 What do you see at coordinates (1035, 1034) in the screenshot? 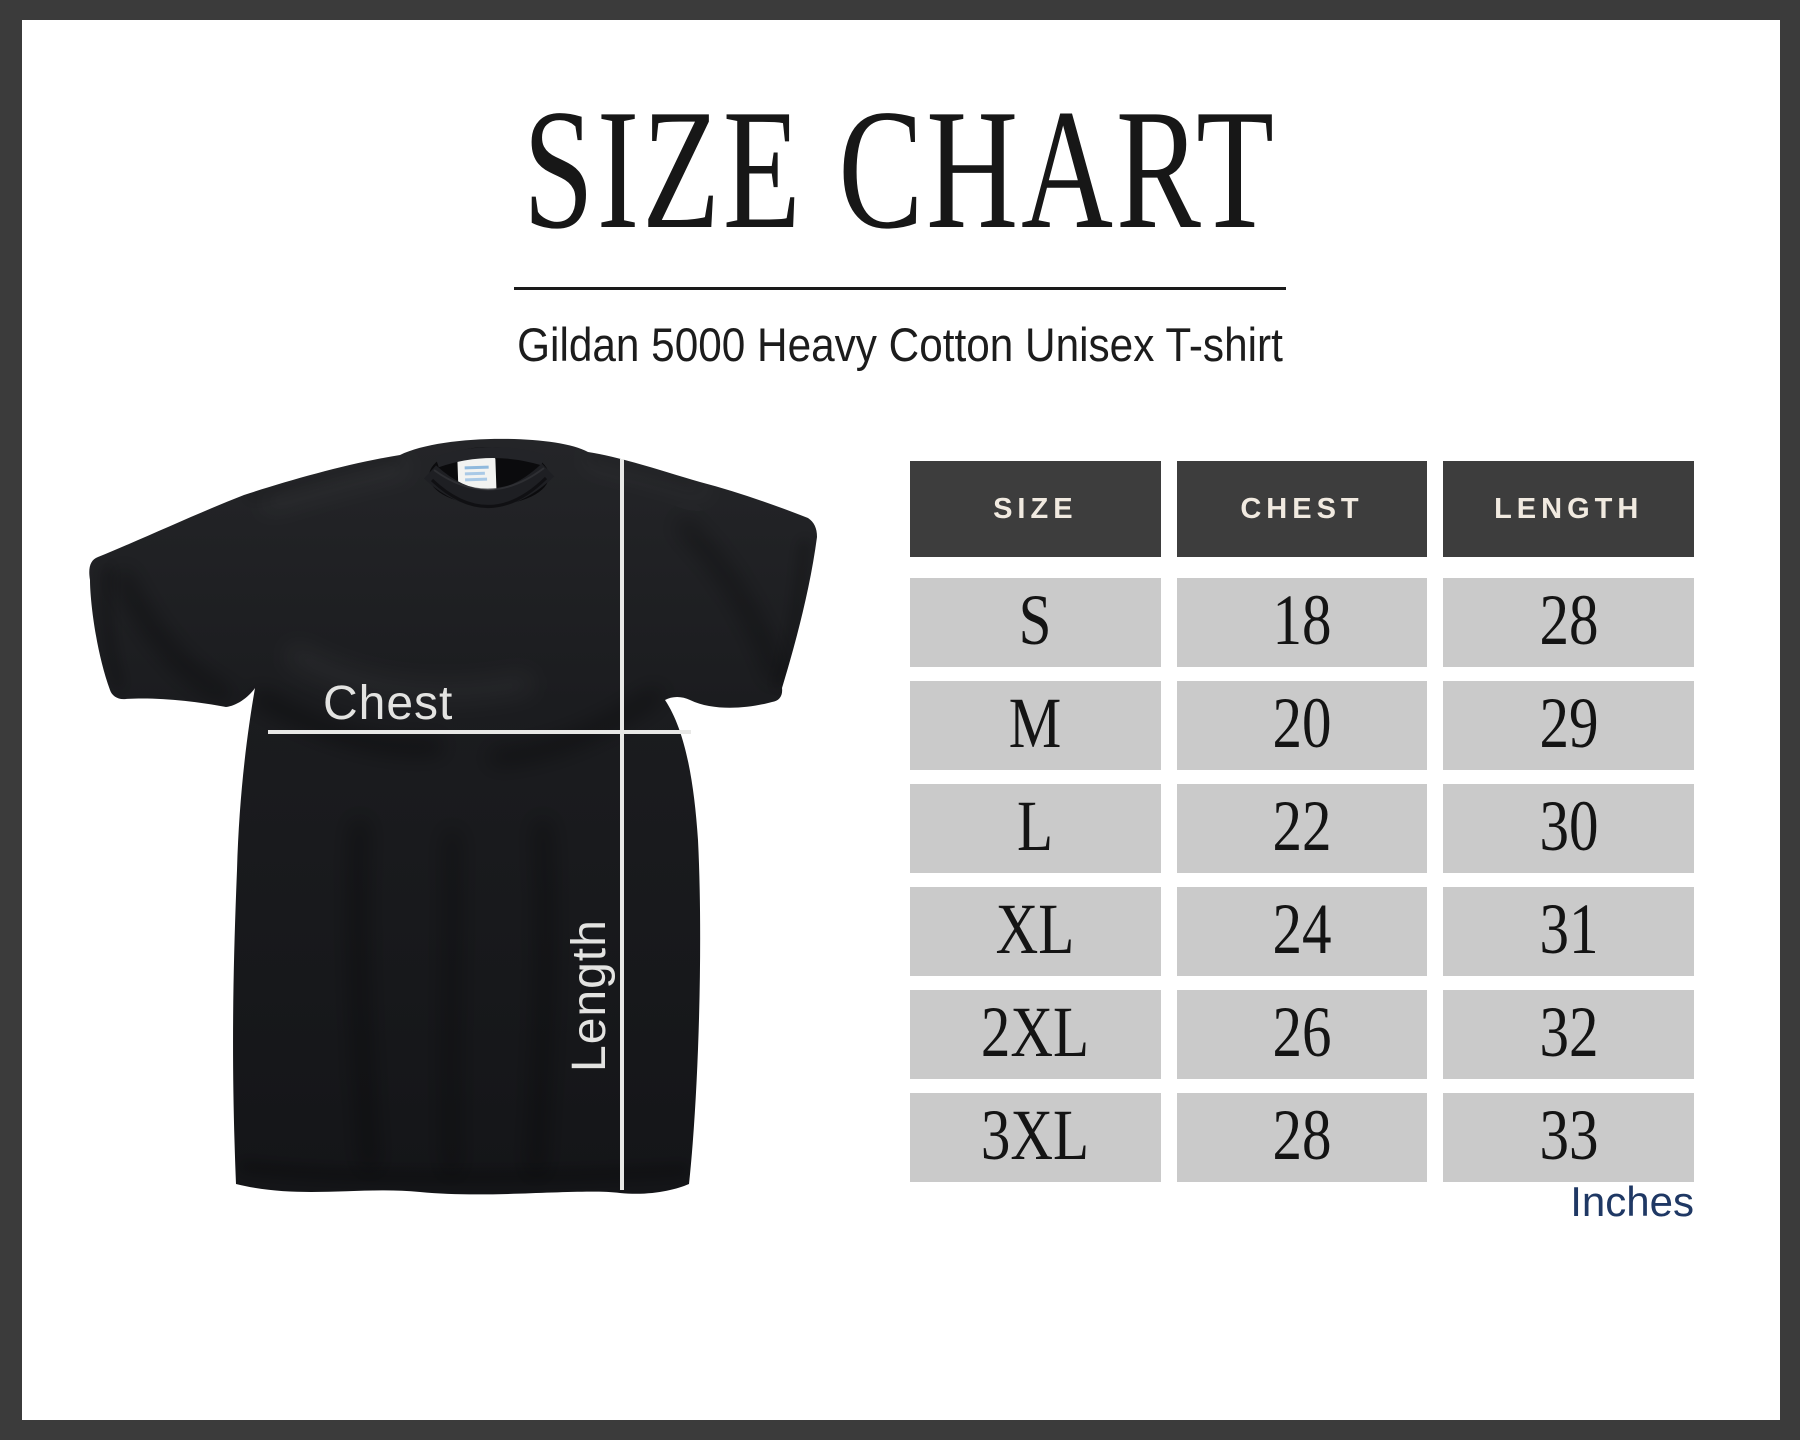
I see `size-cell: 2XL` at bounding box center [1035, 1034].